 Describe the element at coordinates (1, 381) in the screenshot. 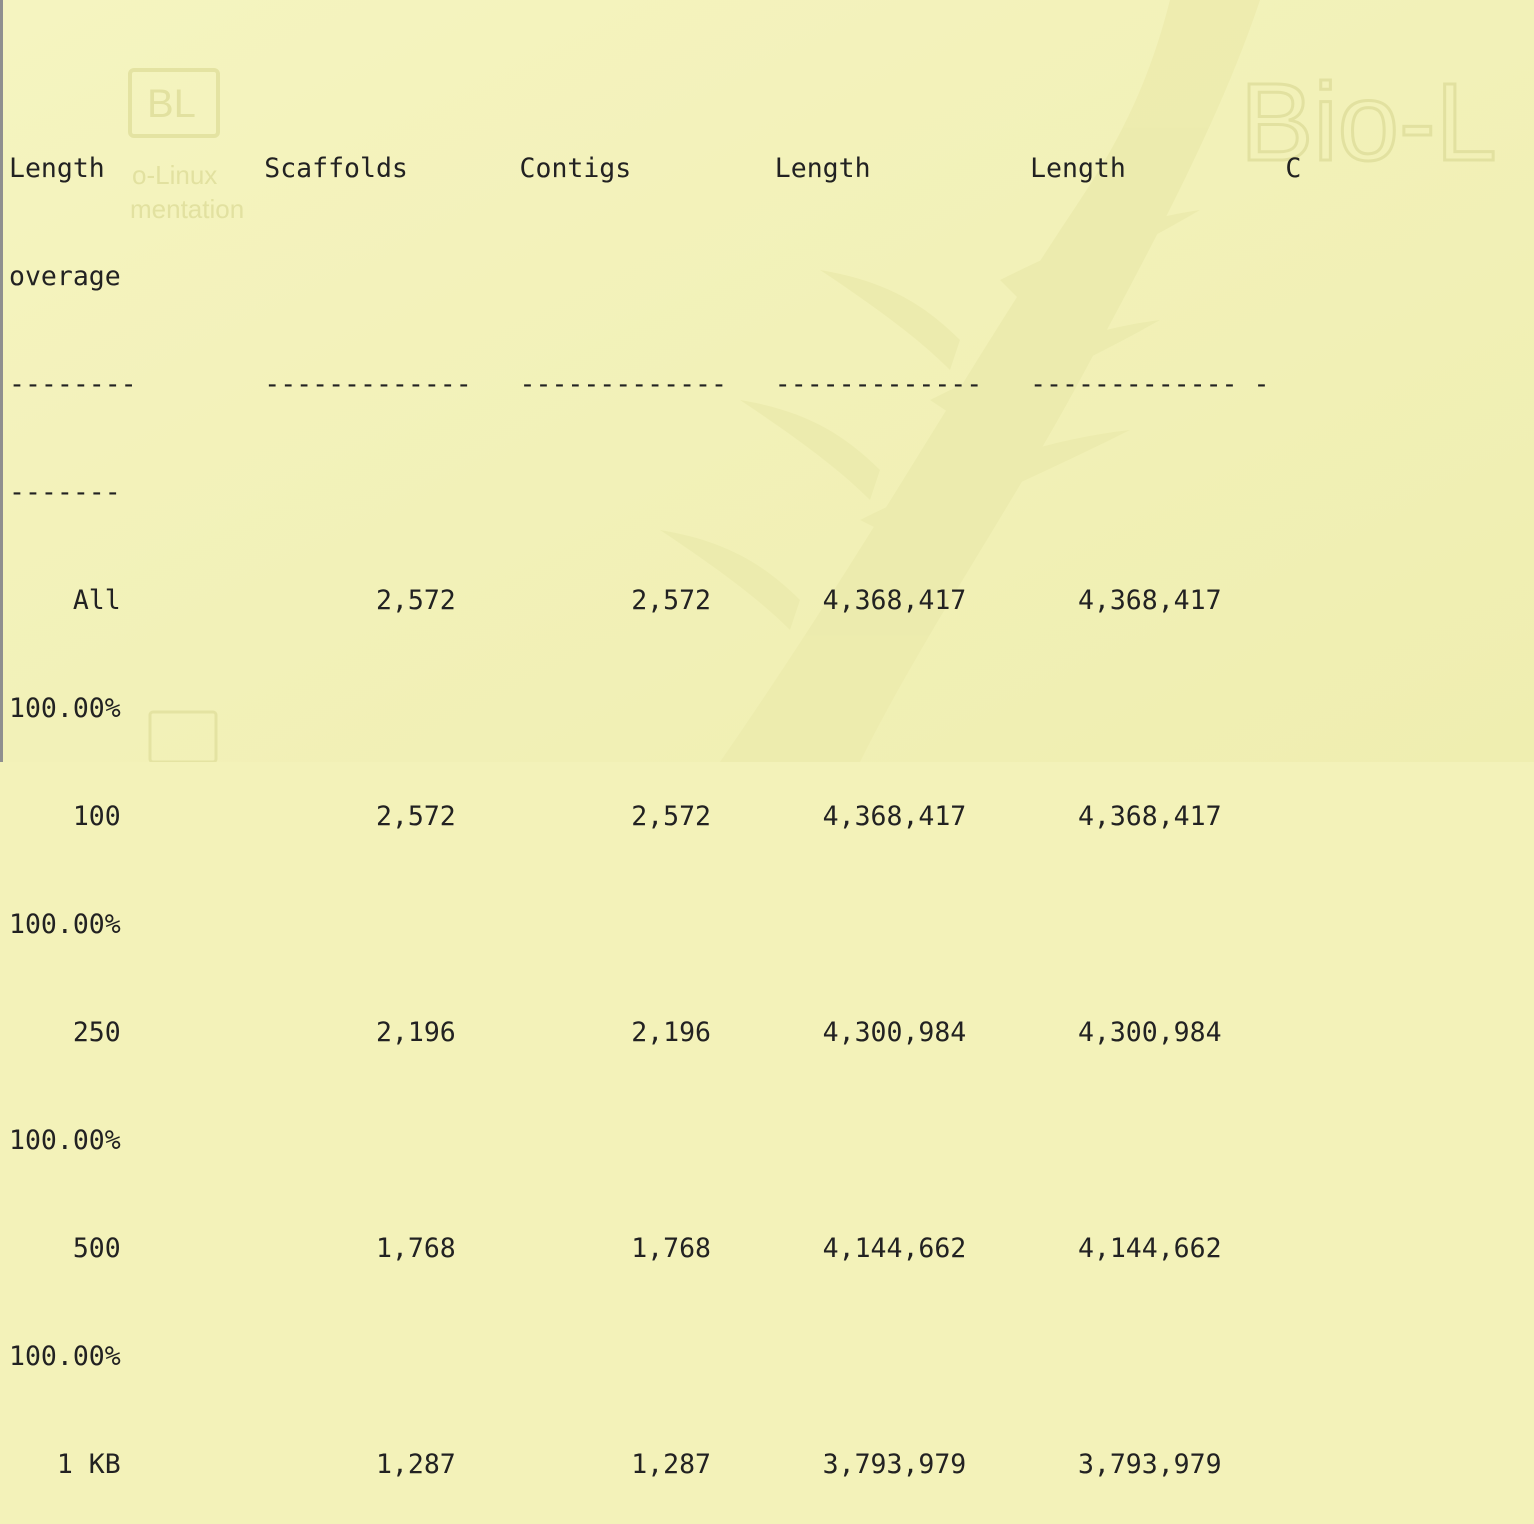

I see `window-left-border` at that location.